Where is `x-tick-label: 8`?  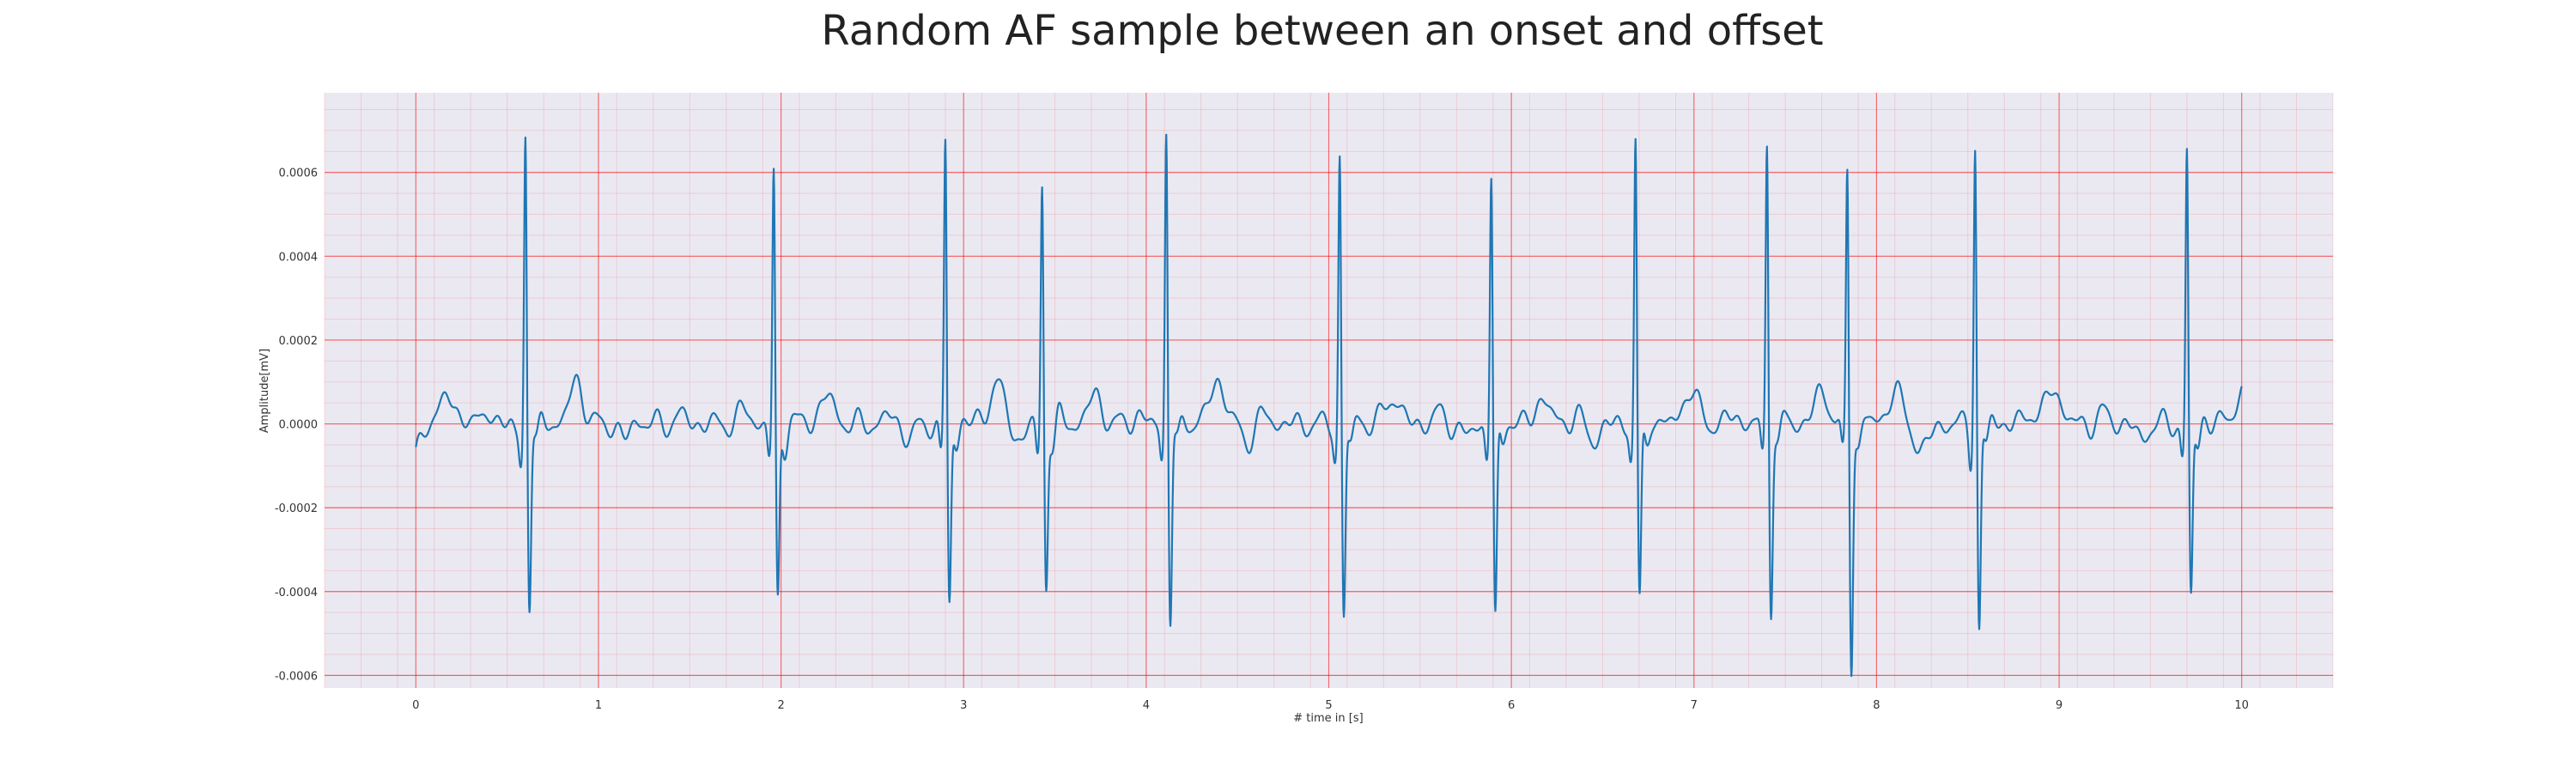 x-tick-label: 8 is located at coordinates (1877, 705).